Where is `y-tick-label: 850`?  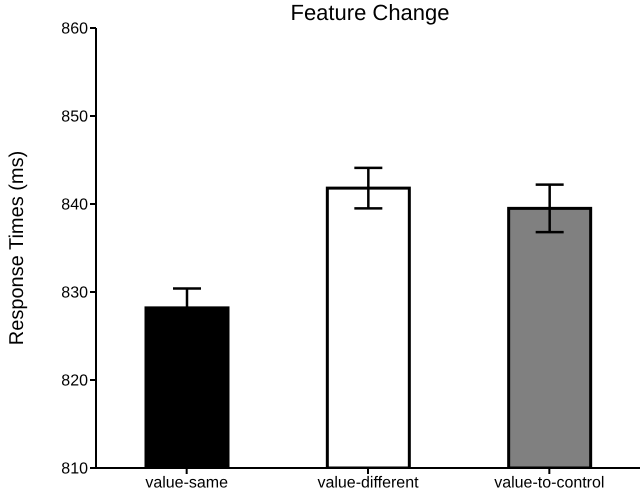 y-tick-label: 850 is located at coordinates (74, 117).